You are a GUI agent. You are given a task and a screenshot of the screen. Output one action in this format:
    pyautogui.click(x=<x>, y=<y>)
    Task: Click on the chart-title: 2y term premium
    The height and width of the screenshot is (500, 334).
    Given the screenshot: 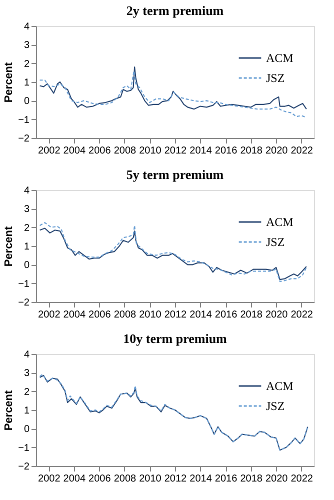 What is the action you would take?
    pyautogui.click(x=175, y=10)
    